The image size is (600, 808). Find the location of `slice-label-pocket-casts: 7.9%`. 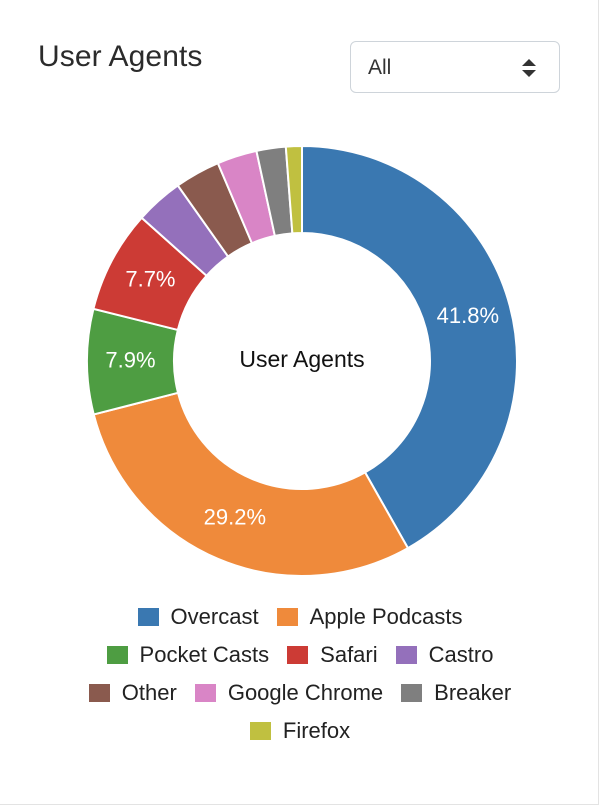

slice-label-pocket-casts: 7.9% is located at coordinates (130, 359).